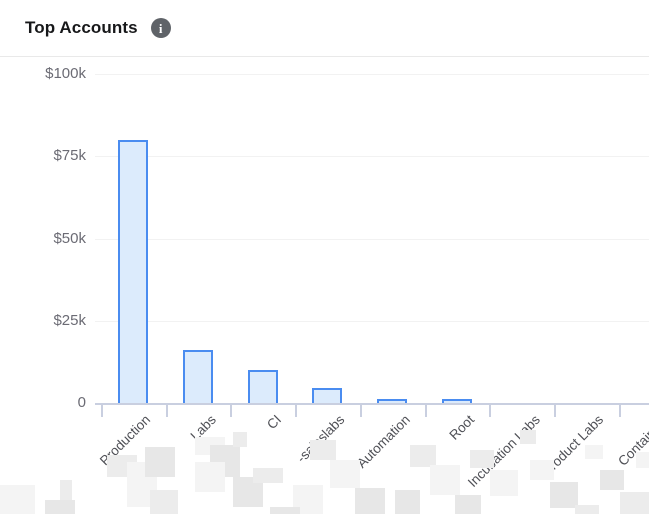 The width and height of the screenshot is (649, 514). Describe the element at coordinates (133, 271) in the screenshot. I see `bar-production` at that location.